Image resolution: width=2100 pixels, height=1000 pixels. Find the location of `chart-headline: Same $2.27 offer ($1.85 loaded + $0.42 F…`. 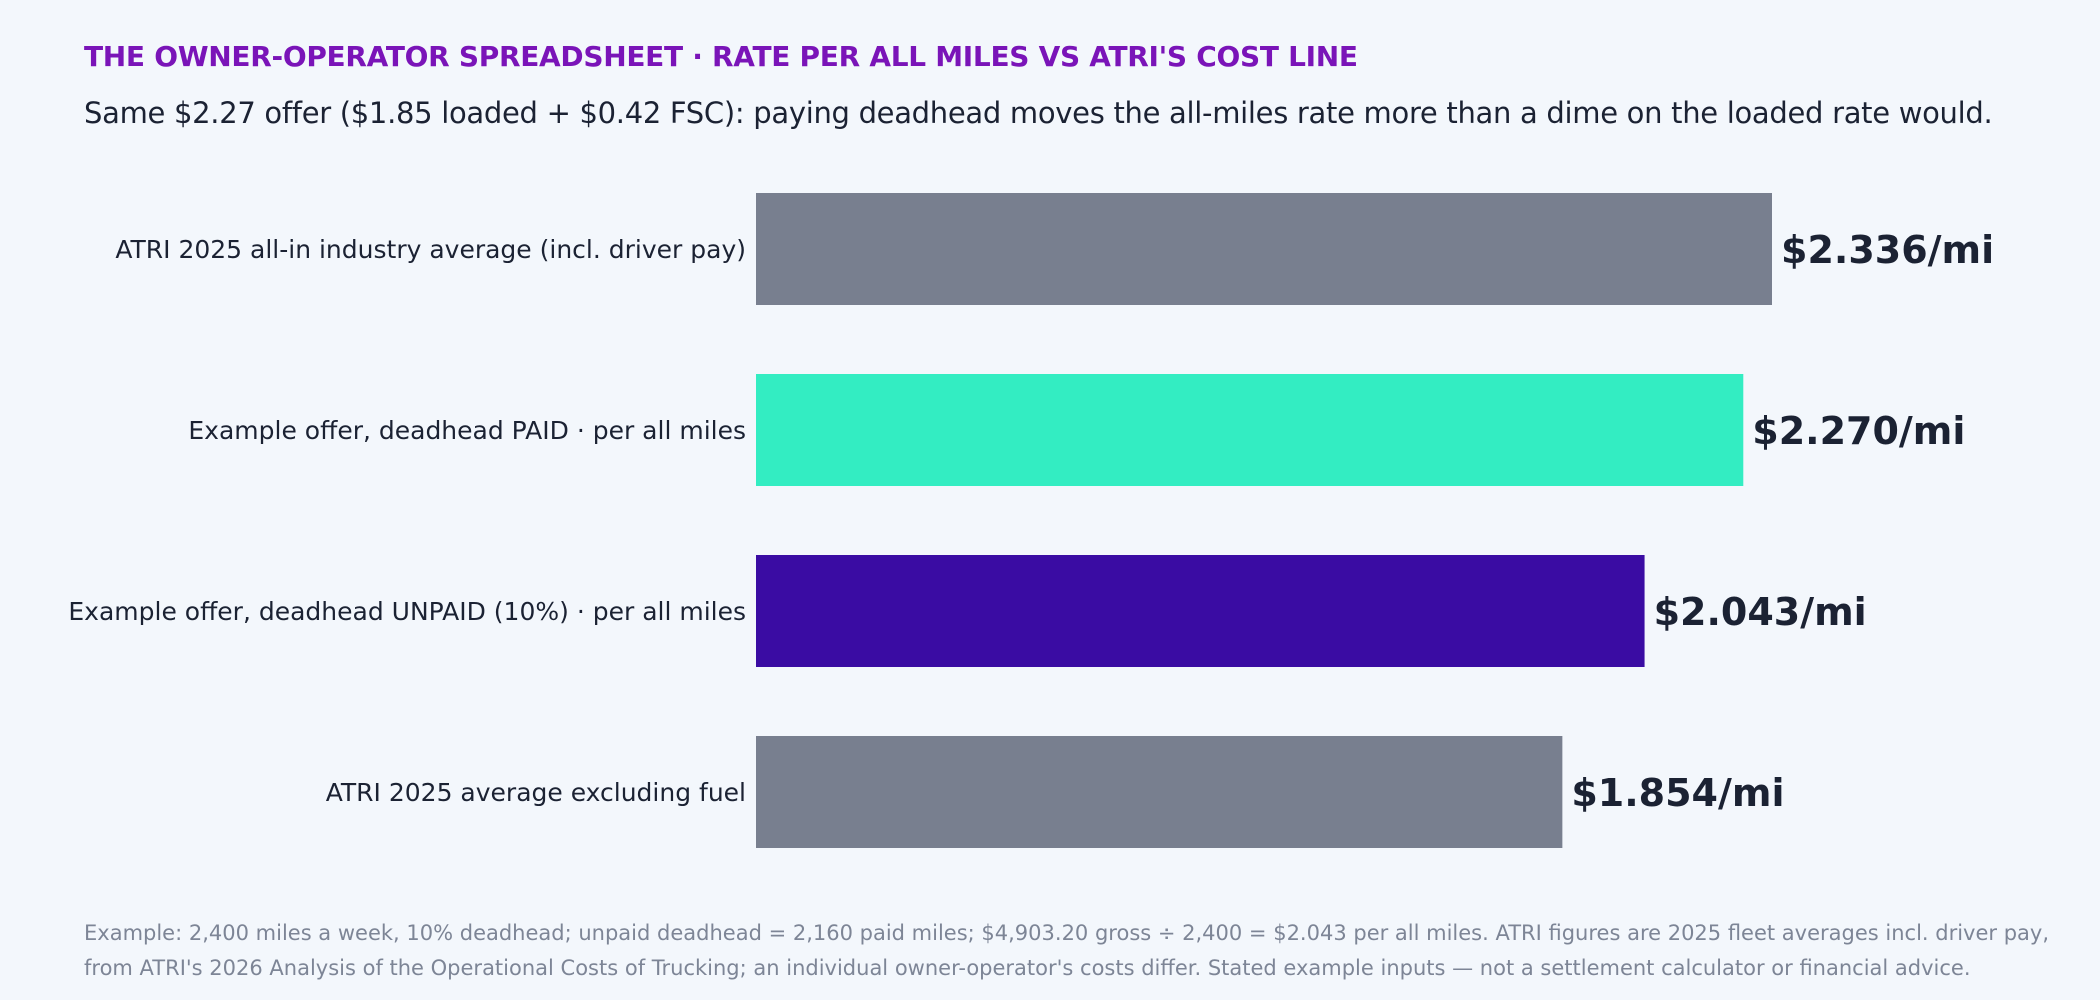

chart-headline: Same $2.27 offer ($1.85 loaded + $0.42 F… is located at coordinates (1038, 113).